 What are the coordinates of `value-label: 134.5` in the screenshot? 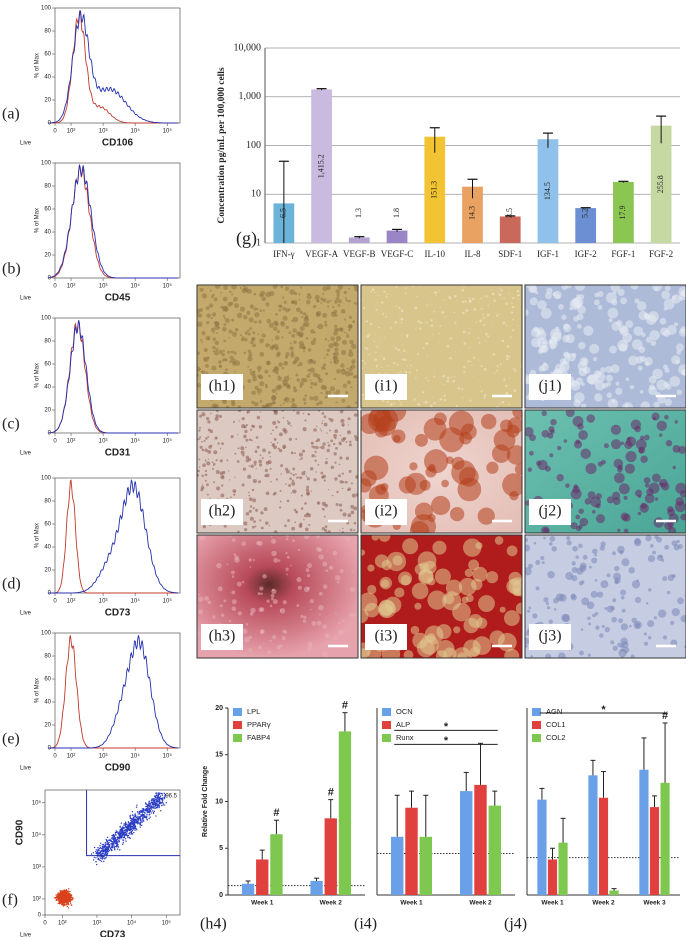 It's located at (547, 191).